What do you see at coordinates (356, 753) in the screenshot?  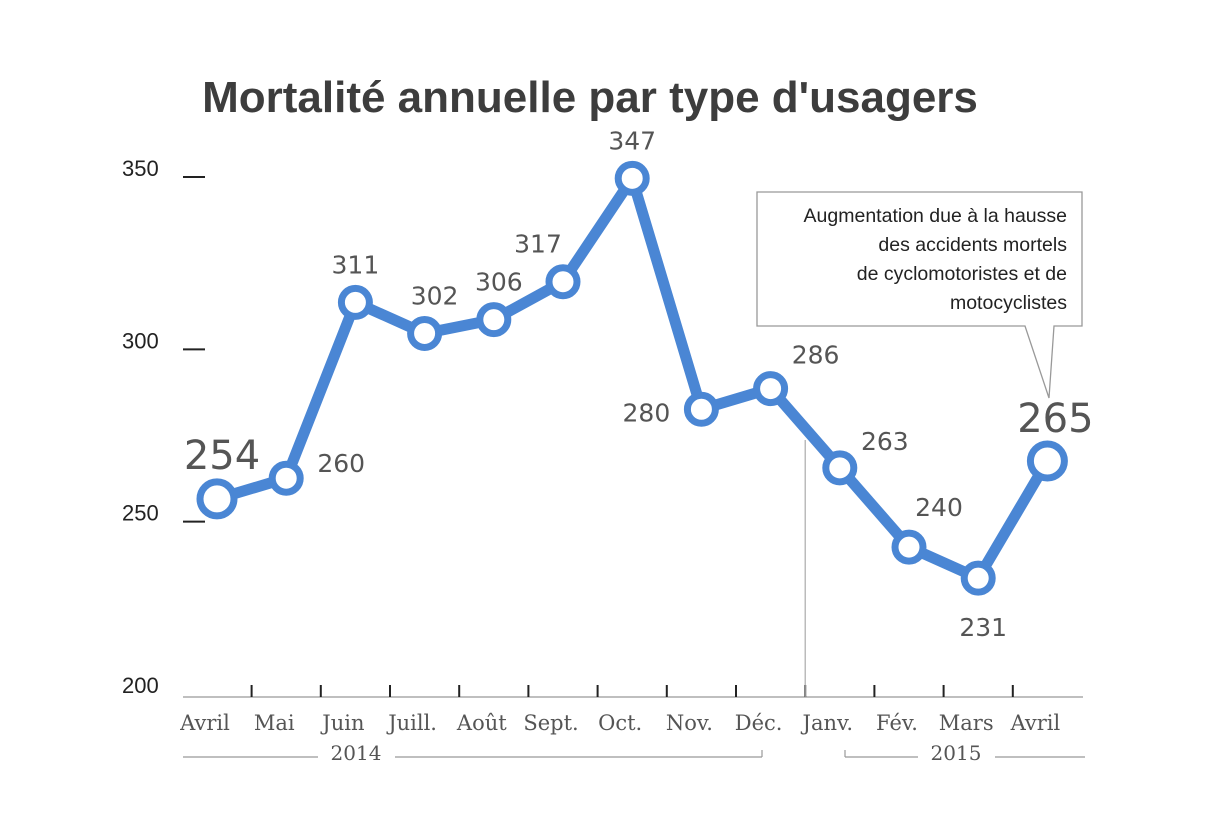 I see `year-label: 2014` at bounding box center [356, 753].